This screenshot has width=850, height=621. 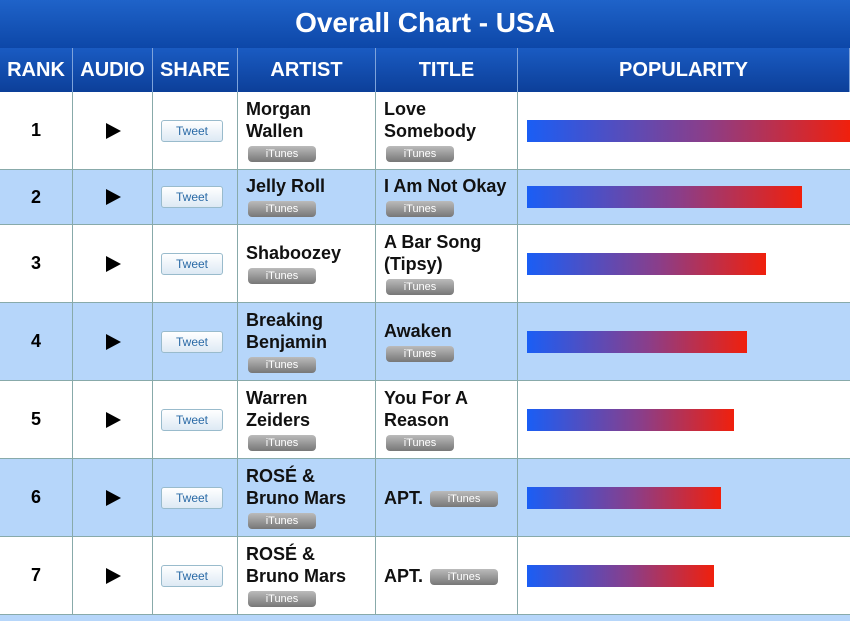 I want to click on artist-cell: Warren Zeiders iTunes, so click(x=307, y=419).